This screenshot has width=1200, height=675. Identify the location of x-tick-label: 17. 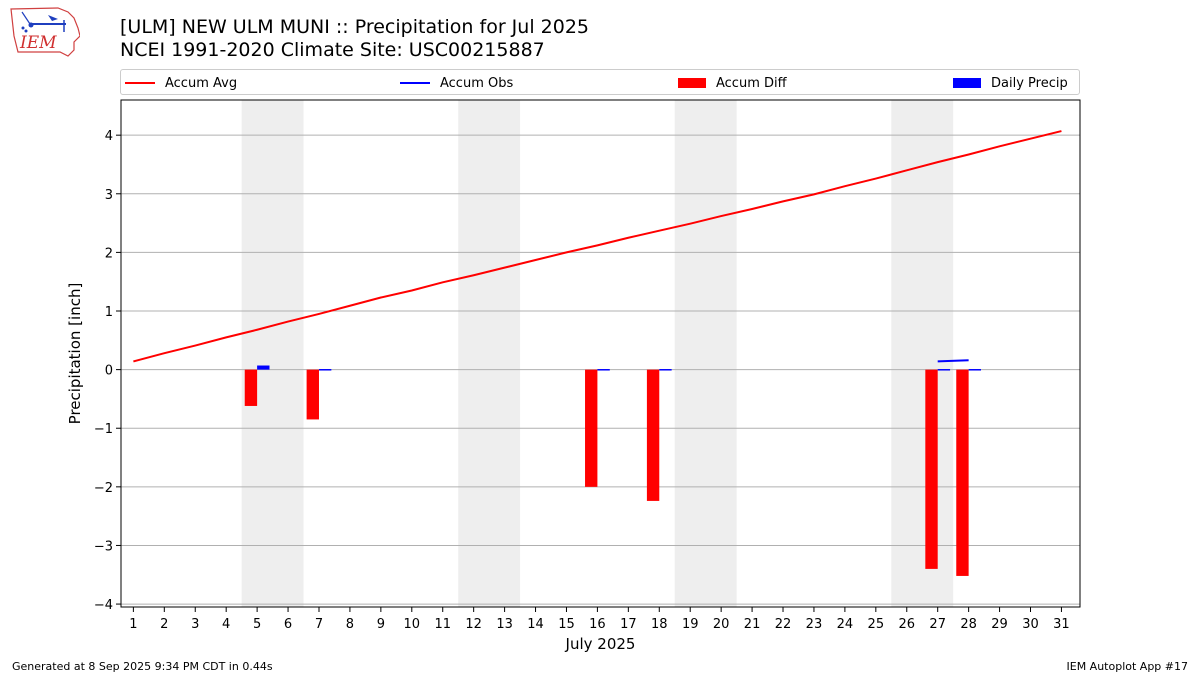
(628, 624).